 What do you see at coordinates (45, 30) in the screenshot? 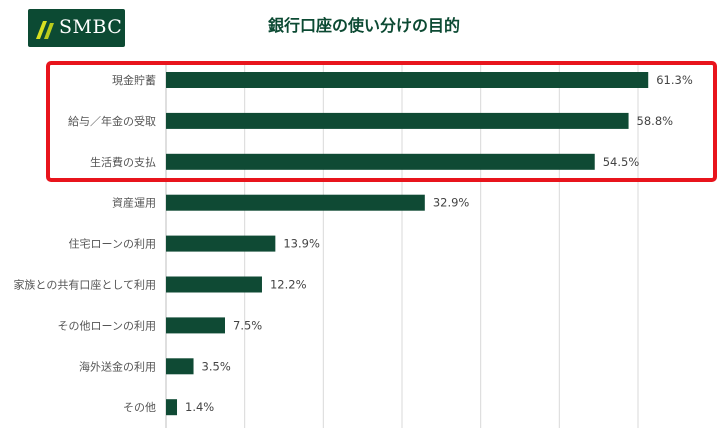
I see `smbc-leaf-icon` at bounding box center [45, 30].